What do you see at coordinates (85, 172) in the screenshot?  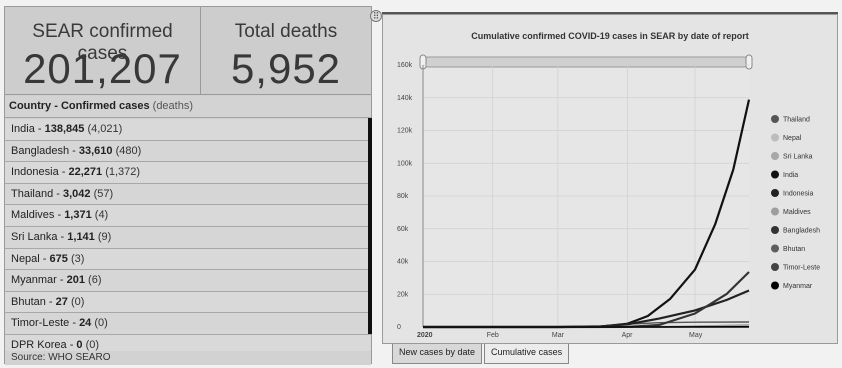 I see `country-cases: 22,271` at bounding box center [85, 172].